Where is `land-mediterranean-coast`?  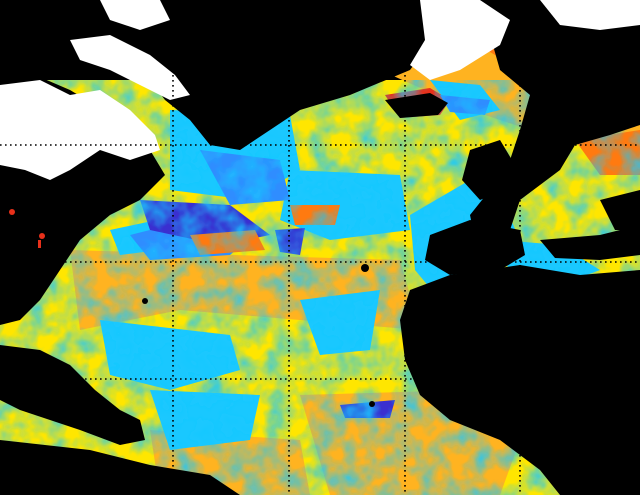 land-mediterranean-coast is located at coordinates (590, 242).